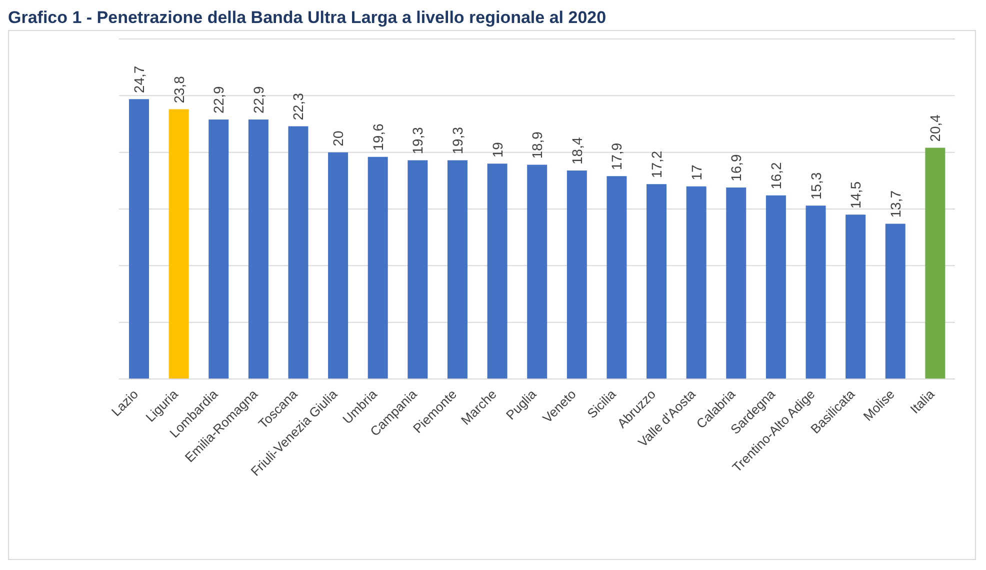  What do you see at coordinates (656, 164) in the screenshot?
I see `data-label: 17,2` at bounding box center [656, 164].